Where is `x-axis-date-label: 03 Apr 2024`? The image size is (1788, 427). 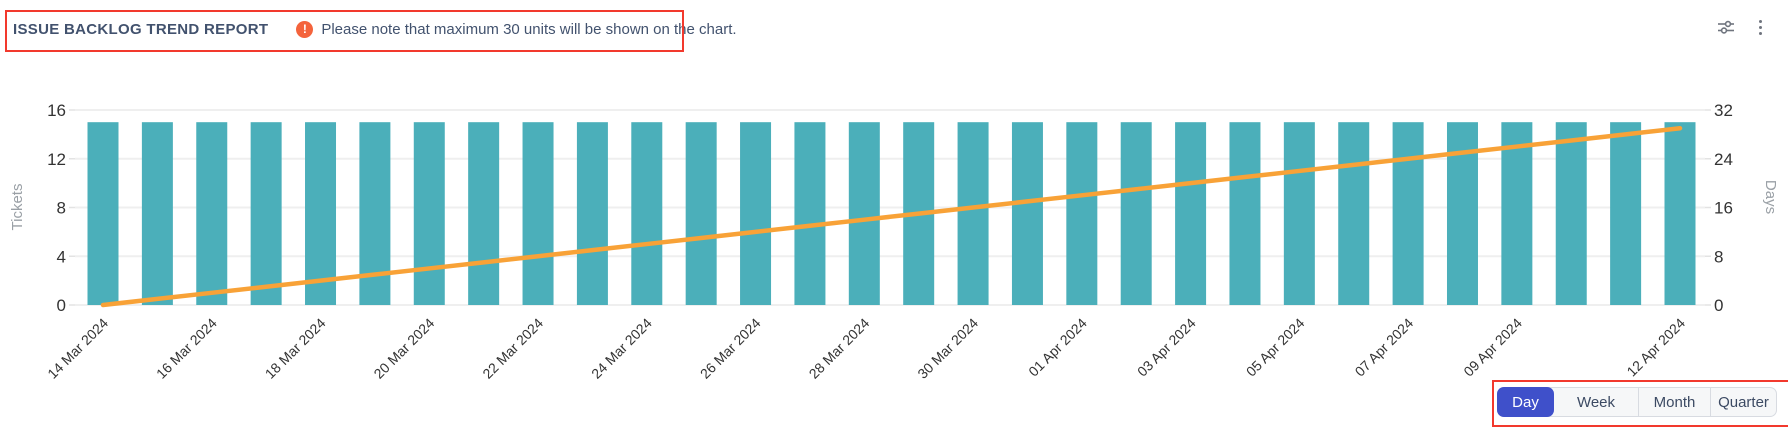 x-axis-date-label: 03 Apr 2024 is located at coordinates (1166, 347).